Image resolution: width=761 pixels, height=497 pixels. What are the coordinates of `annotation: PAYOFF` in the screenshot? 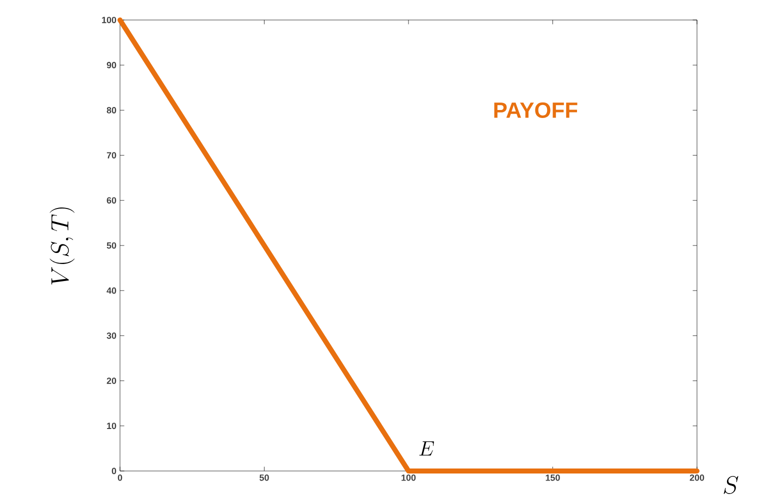 It's located at (536, 110).